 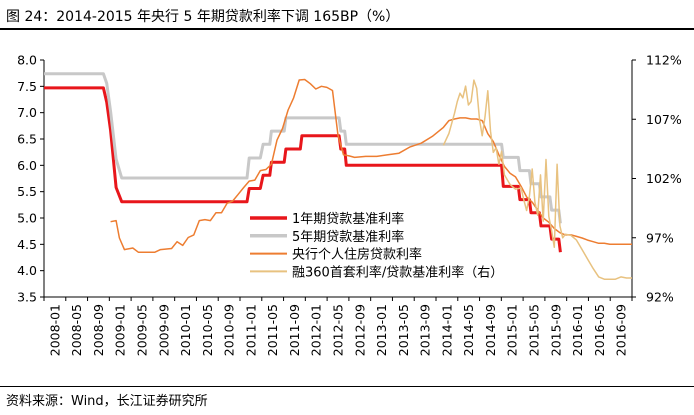 What do you see at coordinates (229, 330) in the screenshot?
I see `x-tick-label: 2010-09` at bounding box center [229, 330].